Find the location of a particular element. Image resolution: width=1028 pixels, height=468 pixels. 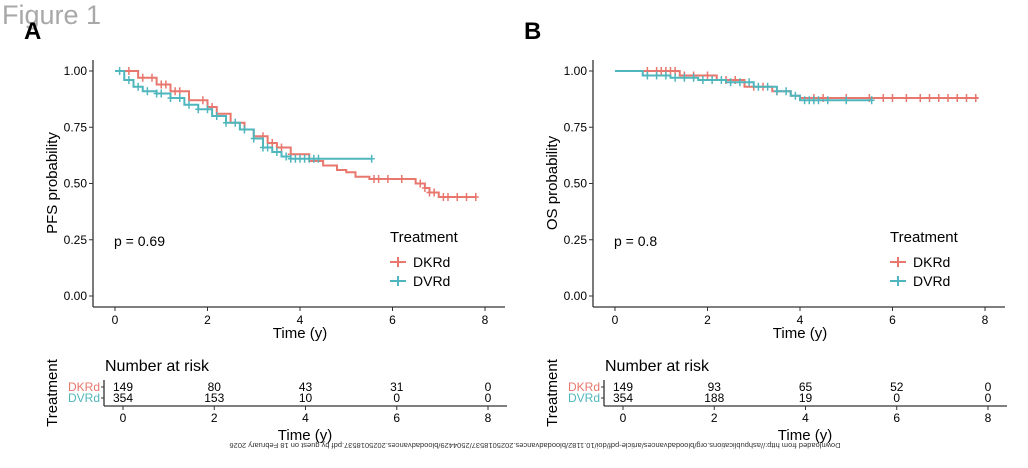

panel-a-legend-label-dkrd: DKRd is located at coordinates (431, 262).